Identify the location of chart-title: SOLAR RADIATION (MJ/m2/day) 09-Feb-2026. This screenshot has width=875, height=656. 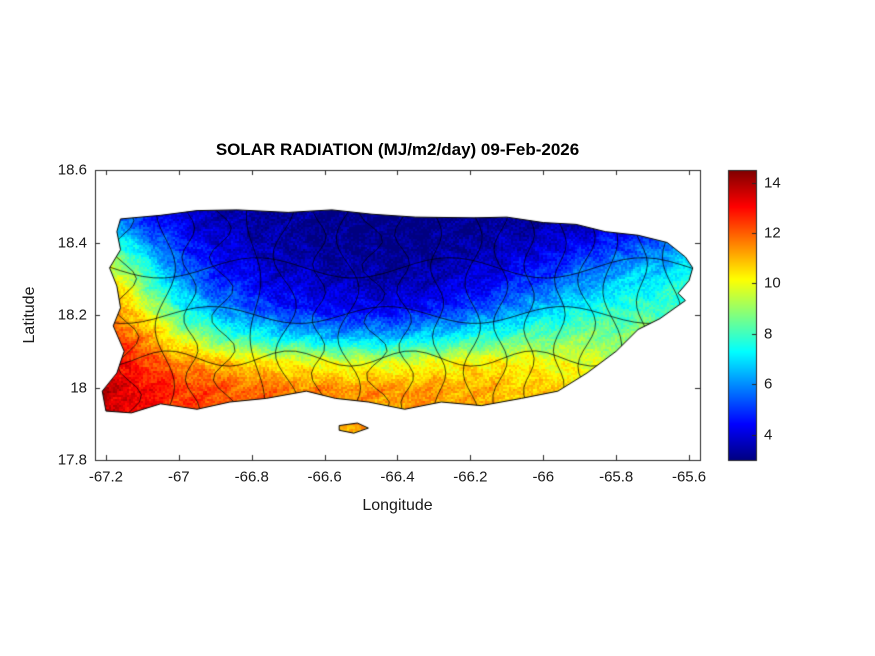
(397, 149).